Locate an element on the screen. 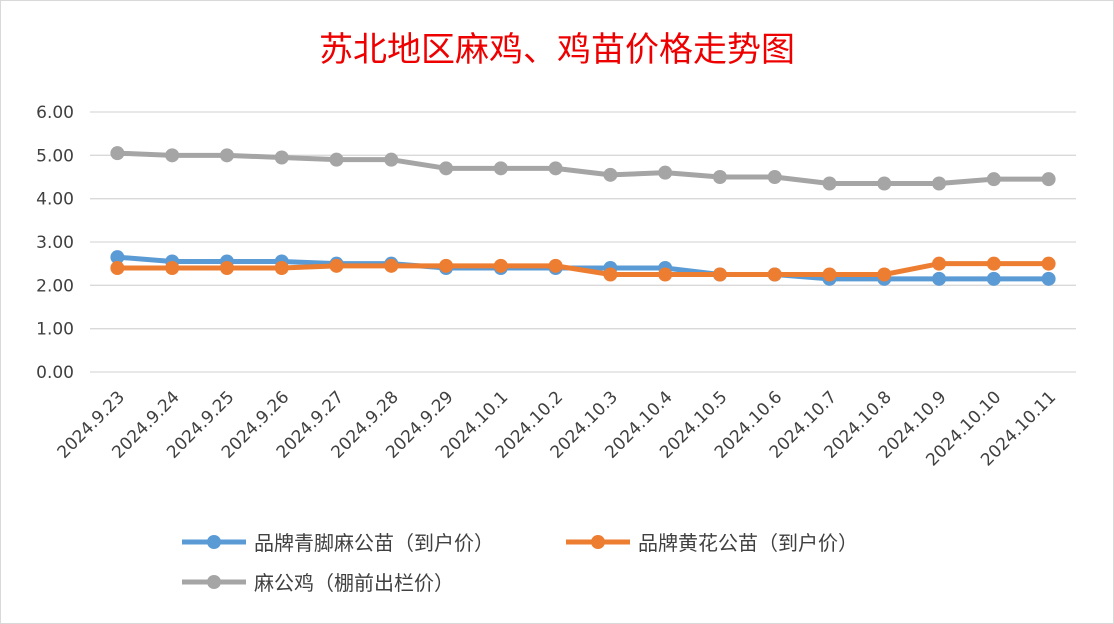 This screenshot has width=1114, height=624. y-tick-label: 1.00 is located at coordinates (55, 330).